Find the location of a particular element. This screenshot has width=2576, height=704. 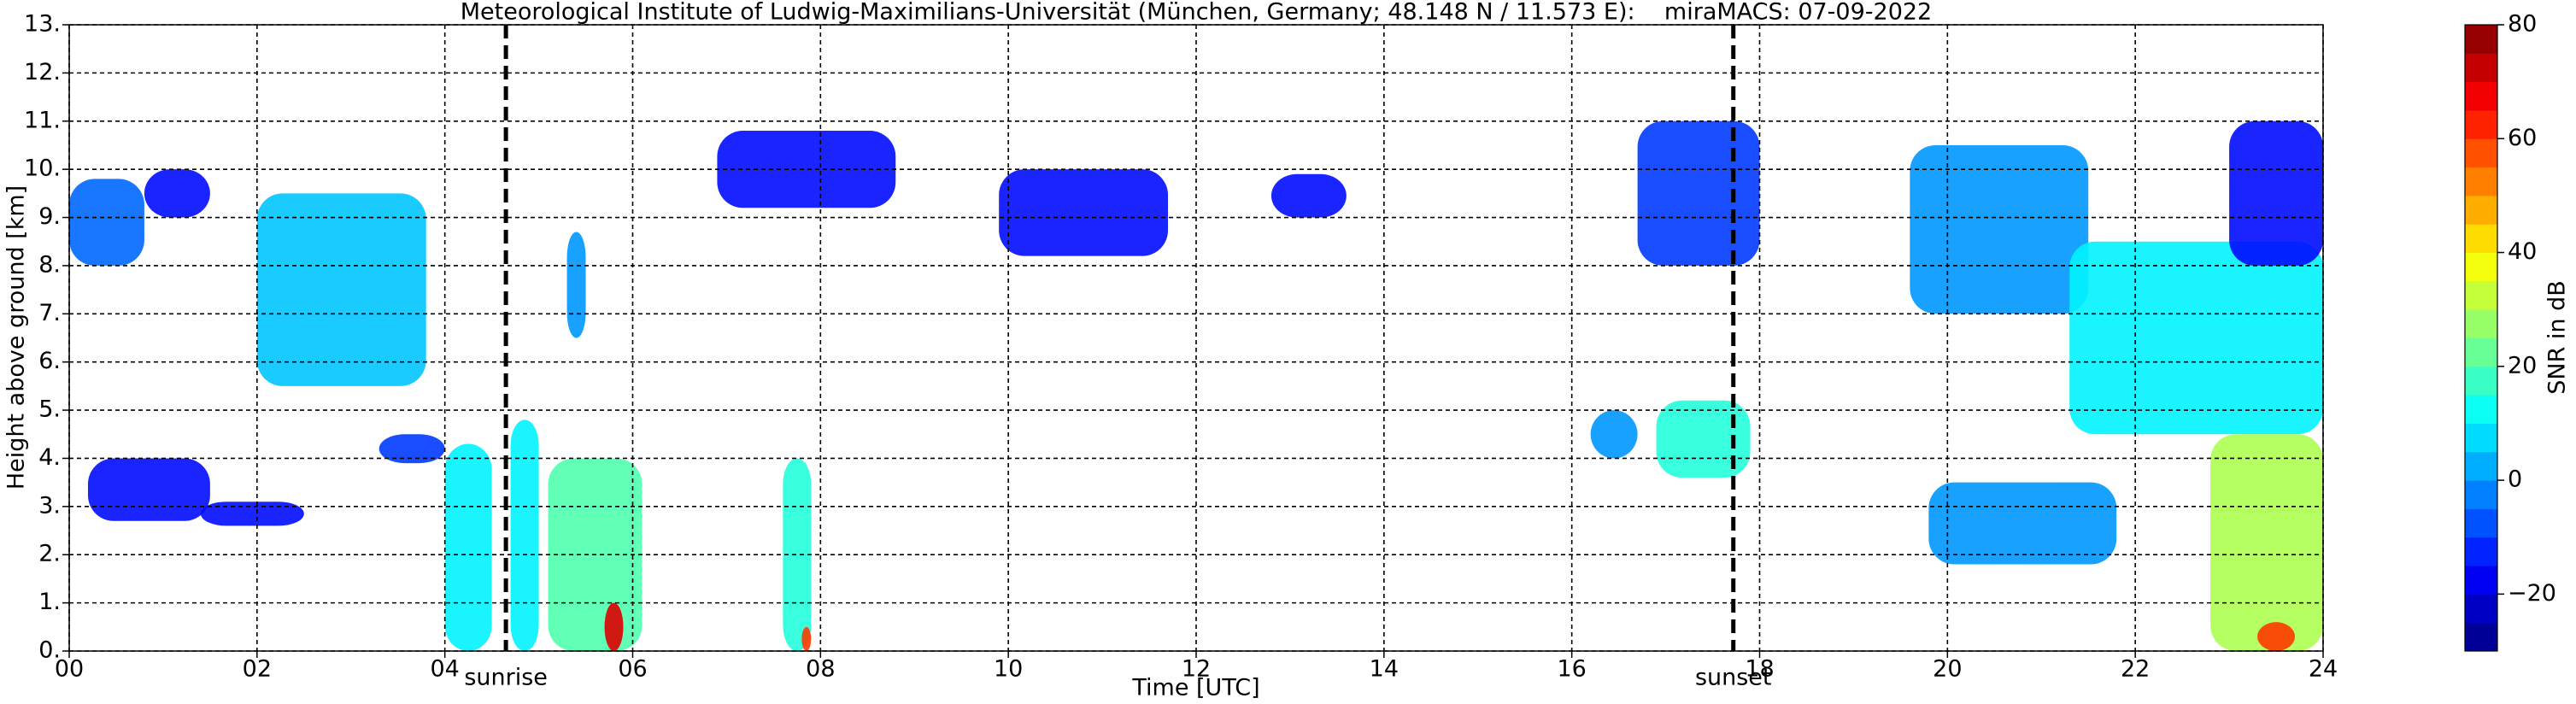

y-tick-label: 3. is located at coordinates (49, 505).